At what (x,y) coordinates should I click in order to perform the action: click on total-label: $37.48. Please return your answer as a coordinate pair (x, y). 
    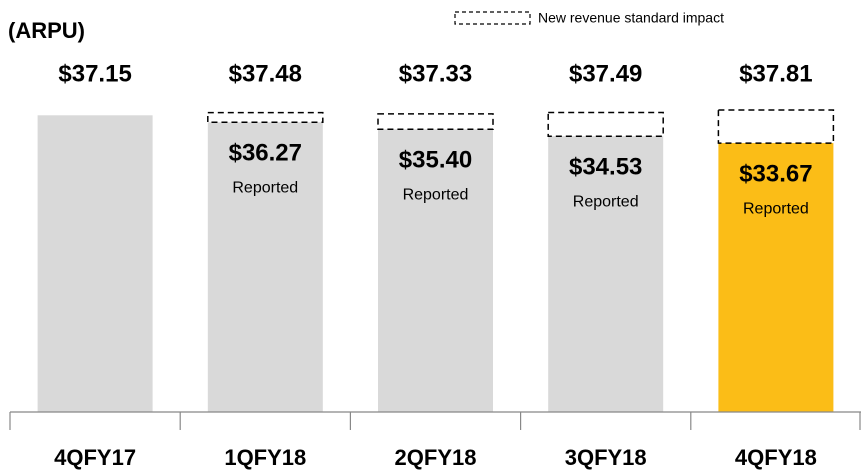
    Looking at the image, I should click on (265, 73).